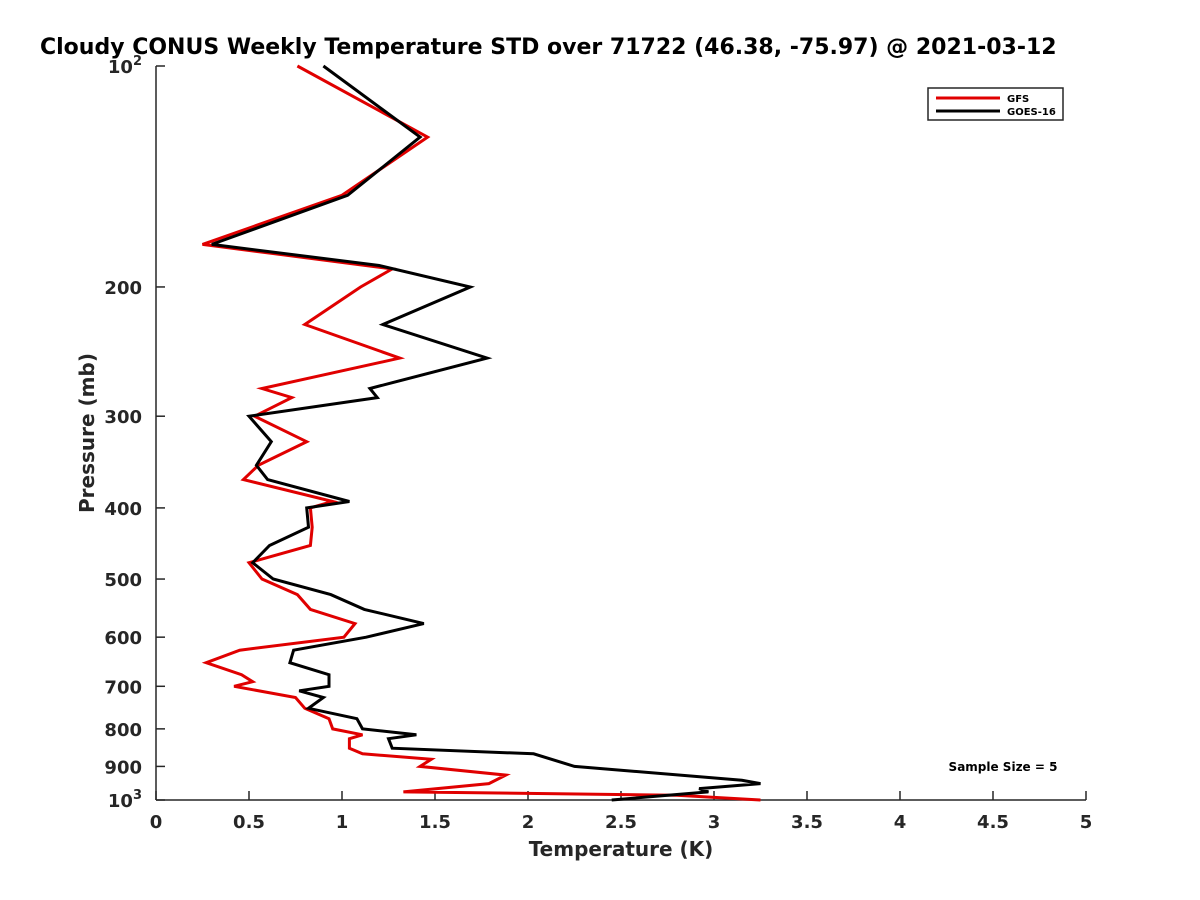 This screenshot has width=1200, height=900. I want to click on x-tick-label: 2.5, so click(621, 822).